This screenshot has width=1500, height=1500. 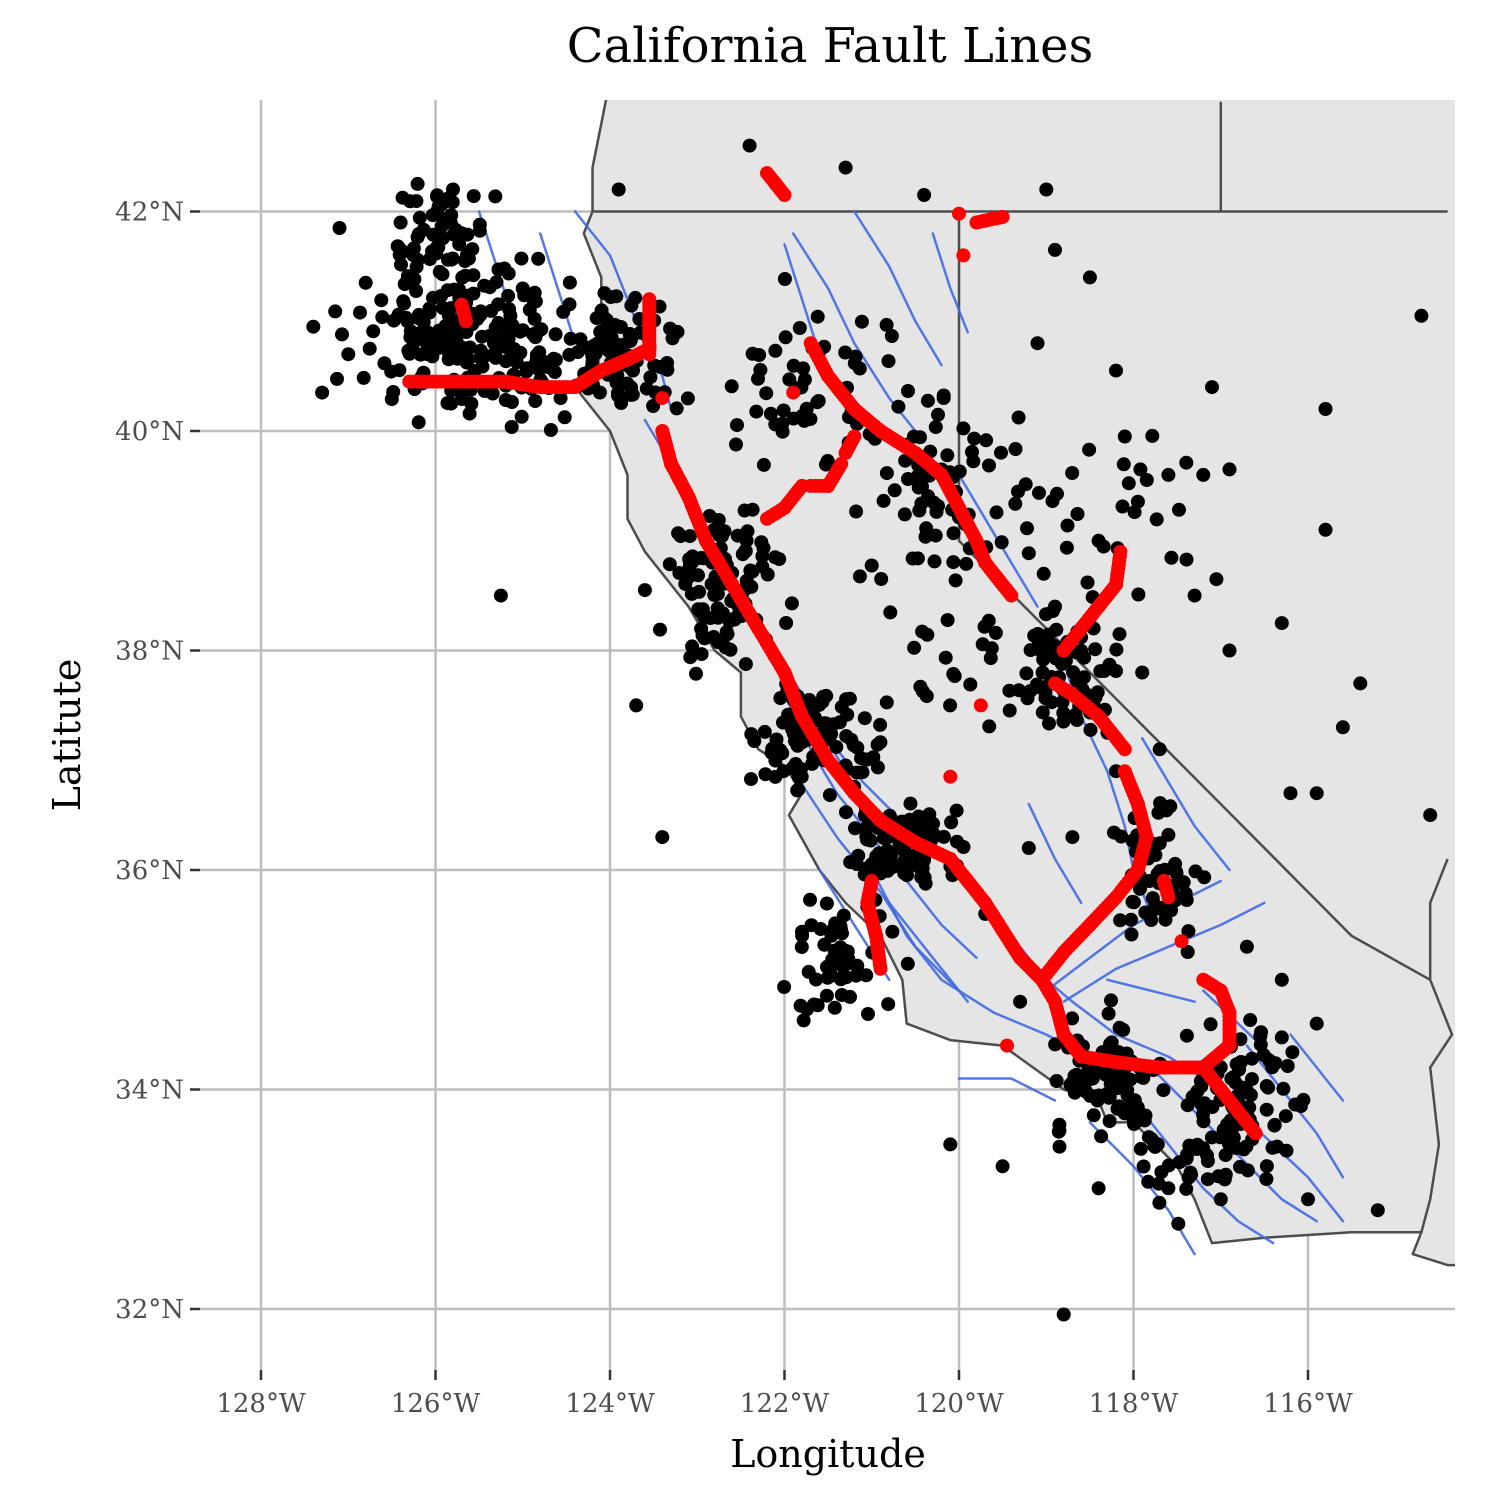 What do you see at coordinates (1437, 1045) in the screenshot?
I see `state-border-arizona` at bounding box center [1437, 1045].